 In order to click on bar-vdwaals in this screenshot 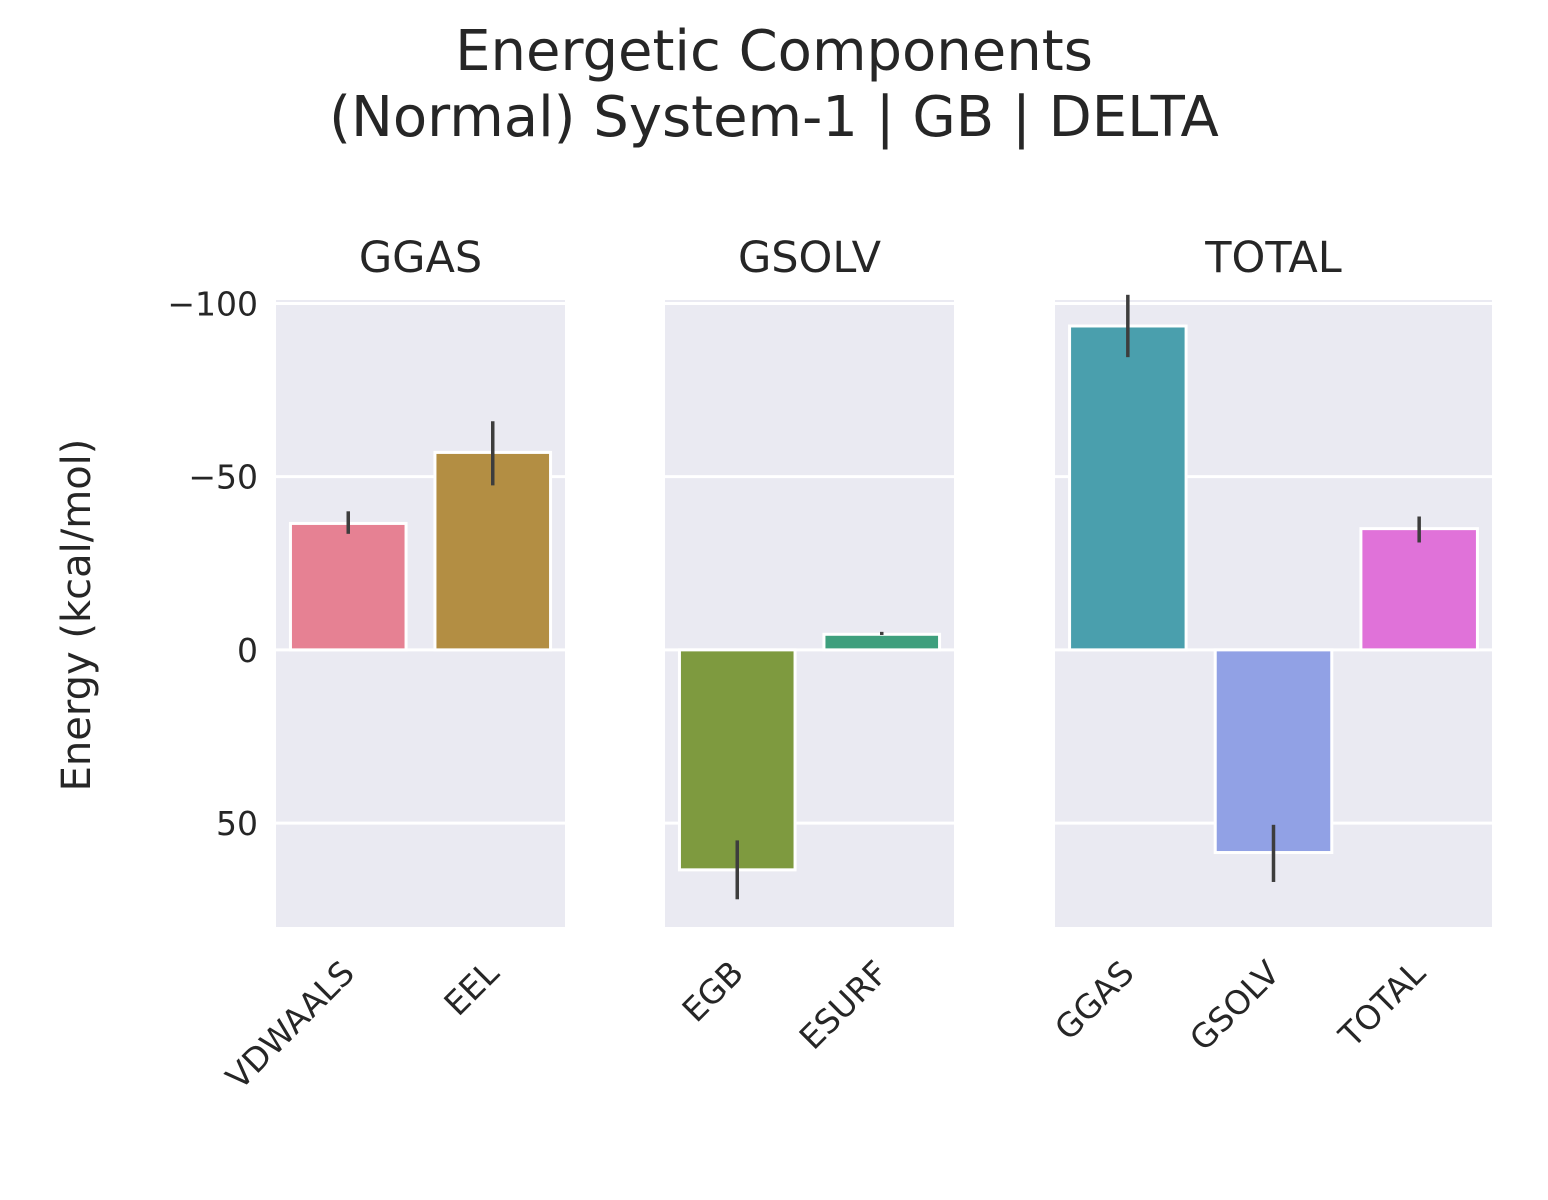, I will do `click(348, 586)`.